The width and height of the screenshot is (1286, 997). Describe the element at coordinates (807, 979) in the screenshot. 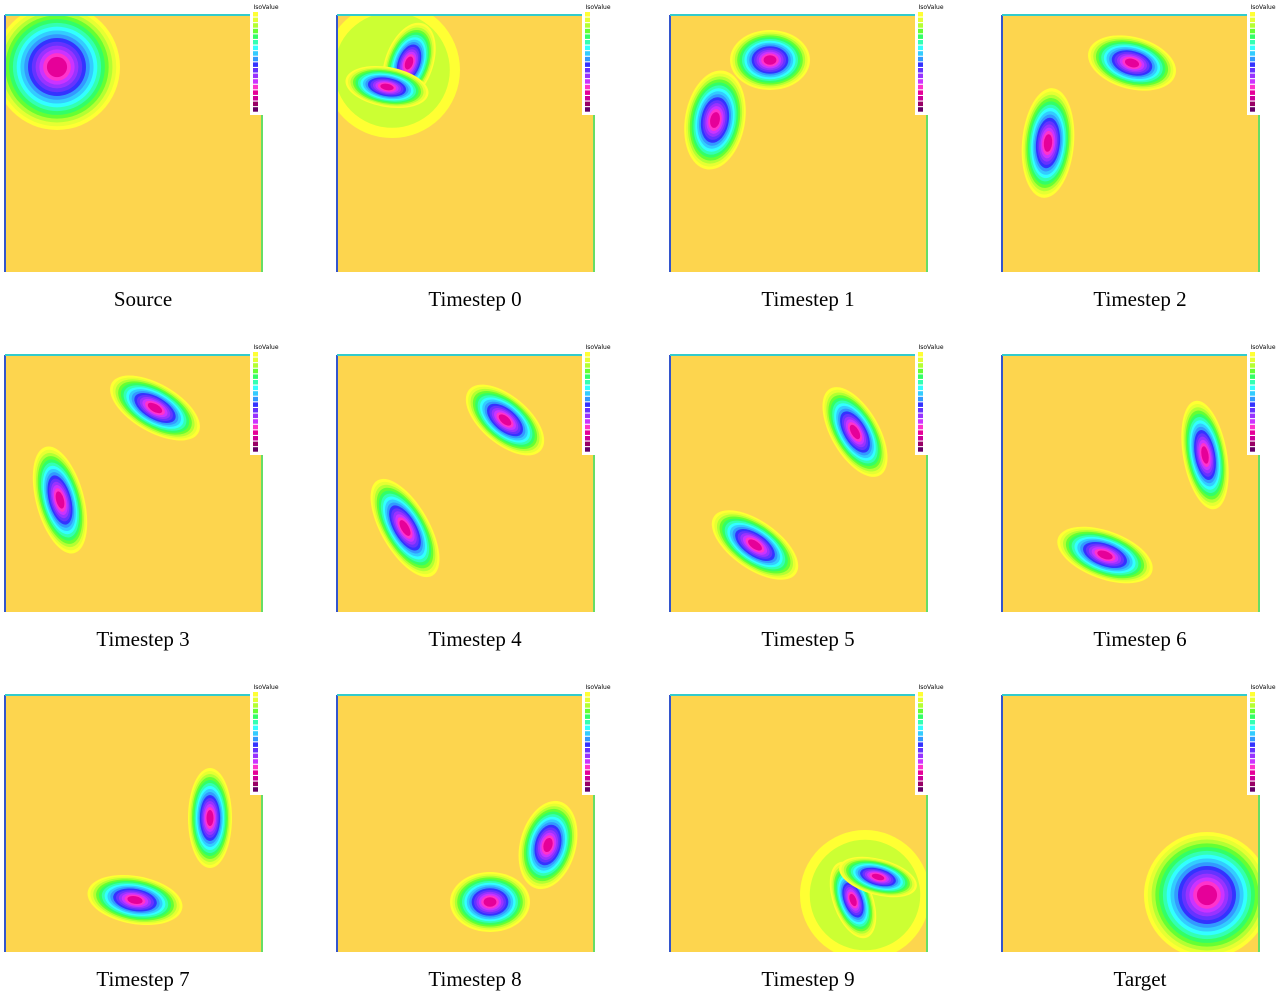

I see `caption: Timestep 9` at that location.